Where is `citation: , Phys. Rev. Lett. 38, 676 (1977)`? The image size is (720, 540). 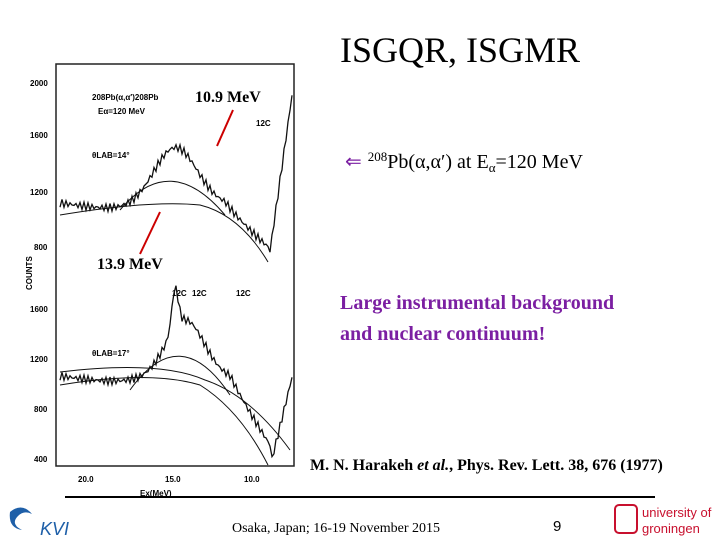 citation: , Phys. Rev. Lett. 38, 676 (1977) is located at coordinates (556, 465).